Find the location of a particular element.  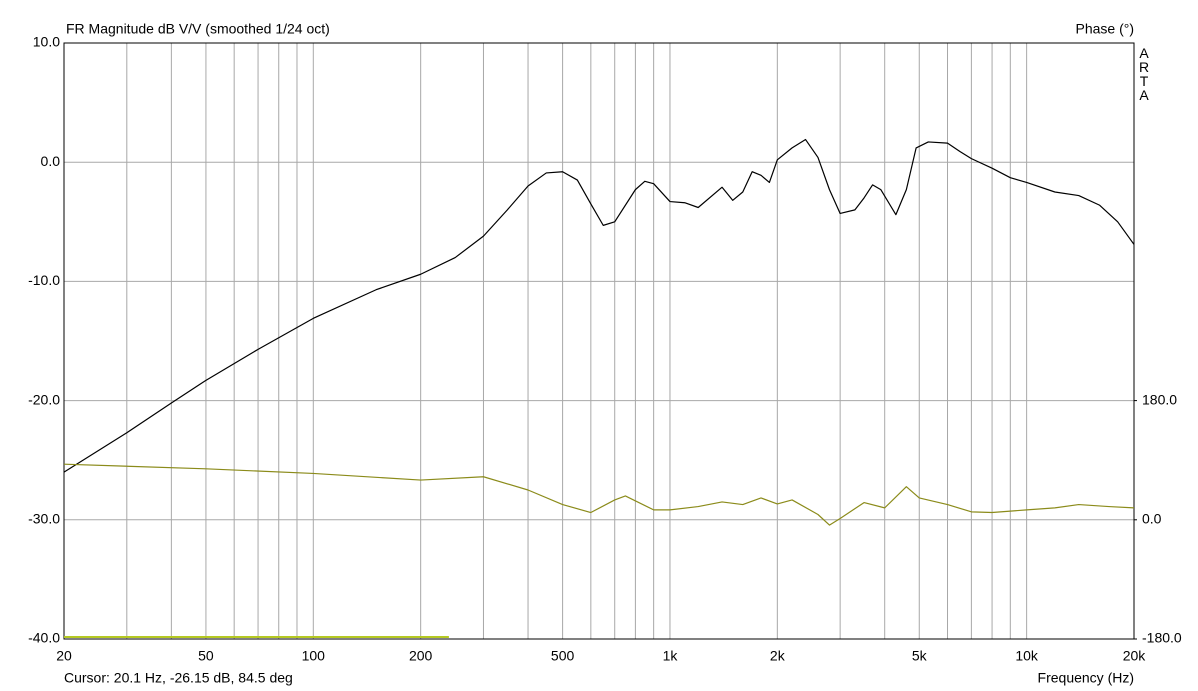

y-tick-label: 0.0 is located at coordinates (51, 161).